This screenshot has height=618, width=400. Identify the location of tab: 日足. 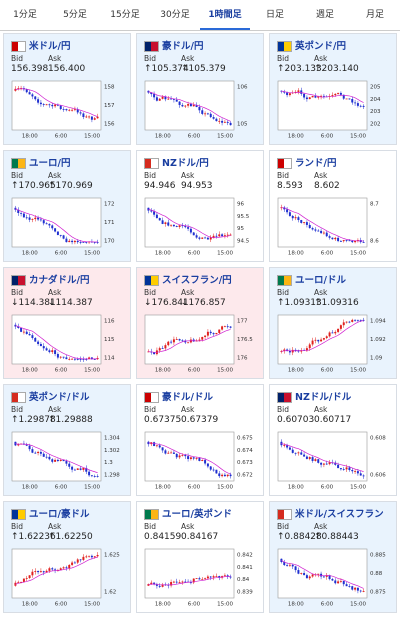
(274, 15).